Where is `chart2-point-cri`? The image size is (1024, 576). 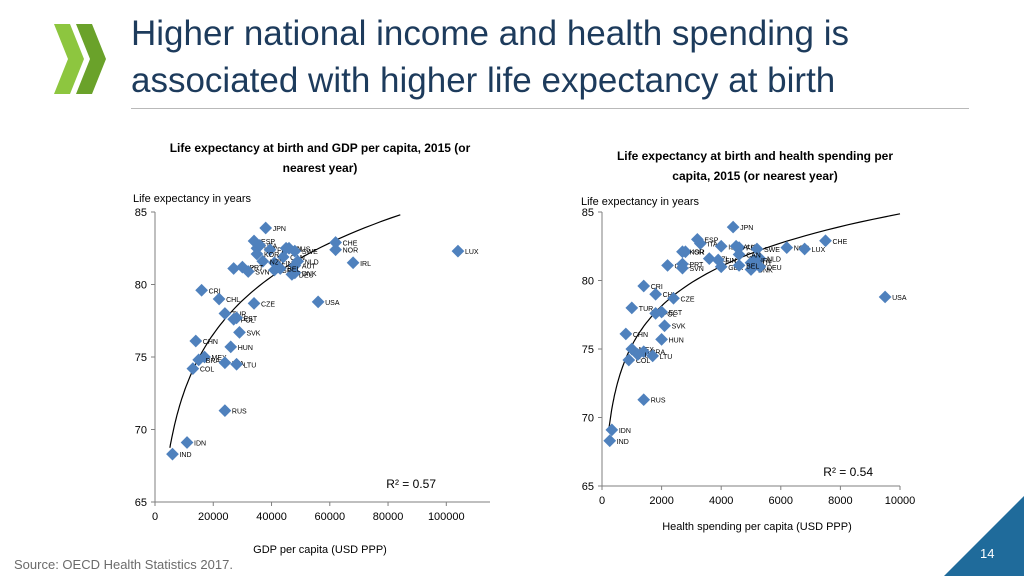 chart2-point-cri is located at coordinates (644, 286).